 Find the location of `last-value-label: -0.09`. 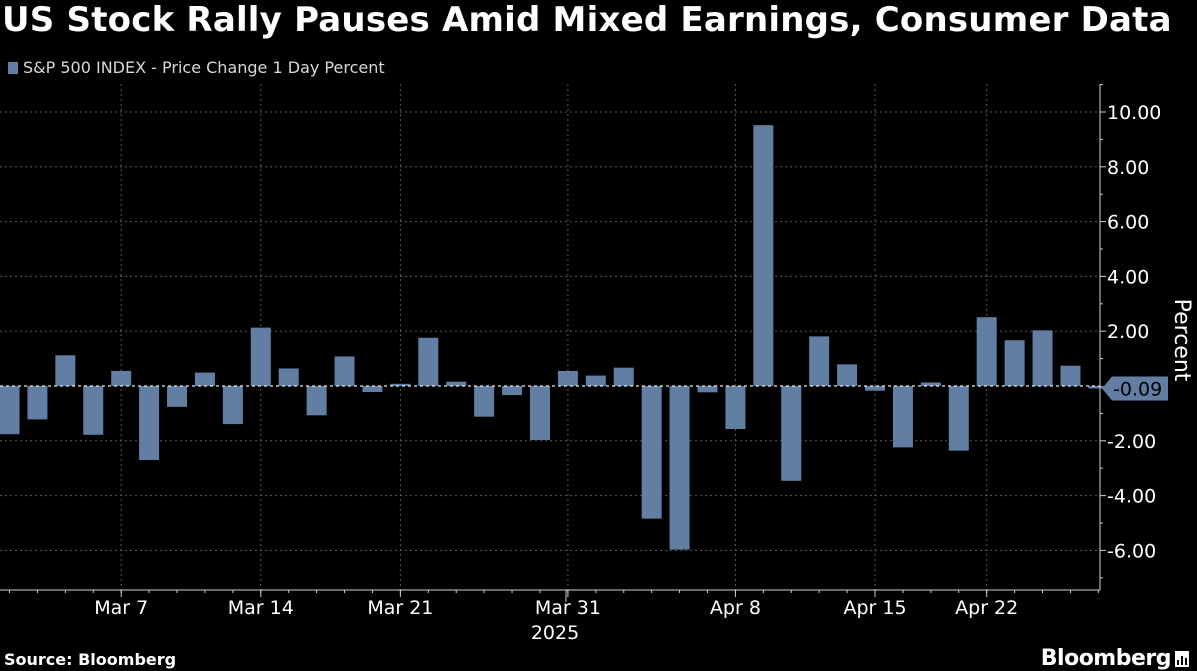

last-value-label: -0.09 is located at coordinates (1137, 389).